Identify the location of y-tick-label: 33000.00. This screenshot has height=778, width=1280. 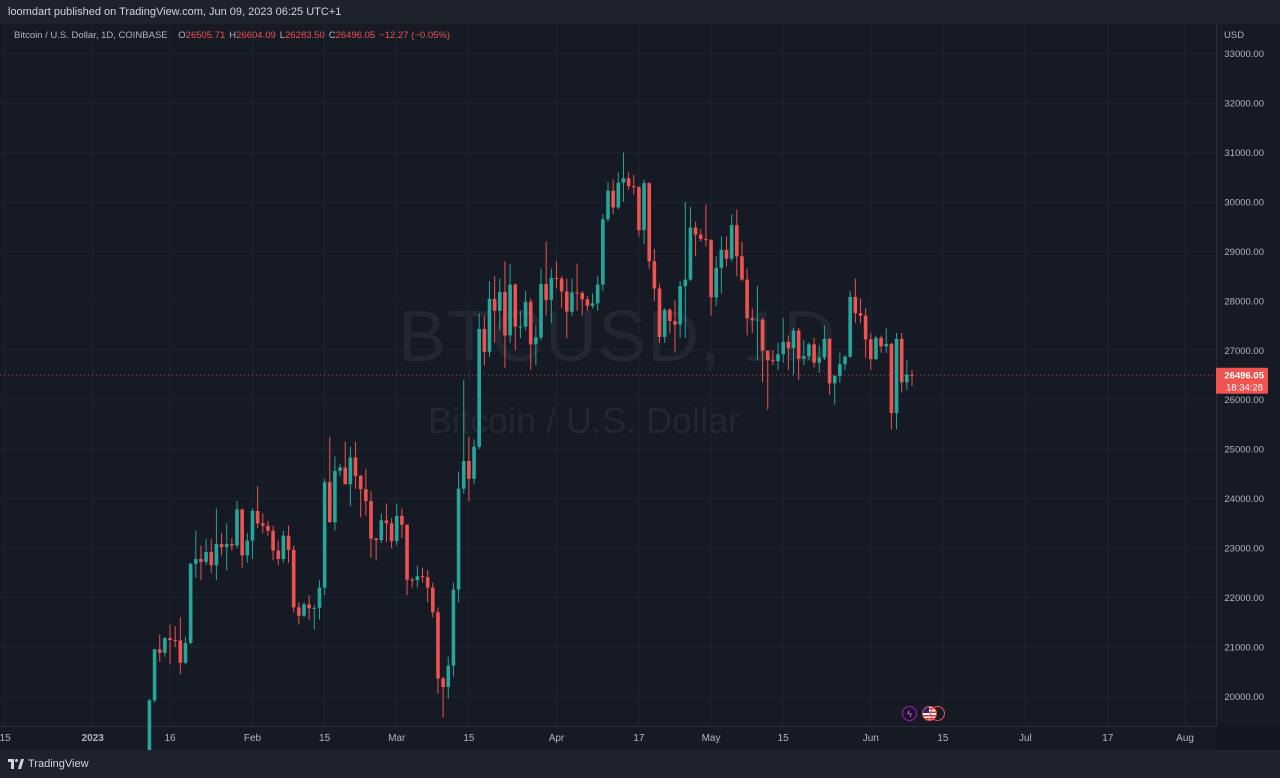
(1244, 54).